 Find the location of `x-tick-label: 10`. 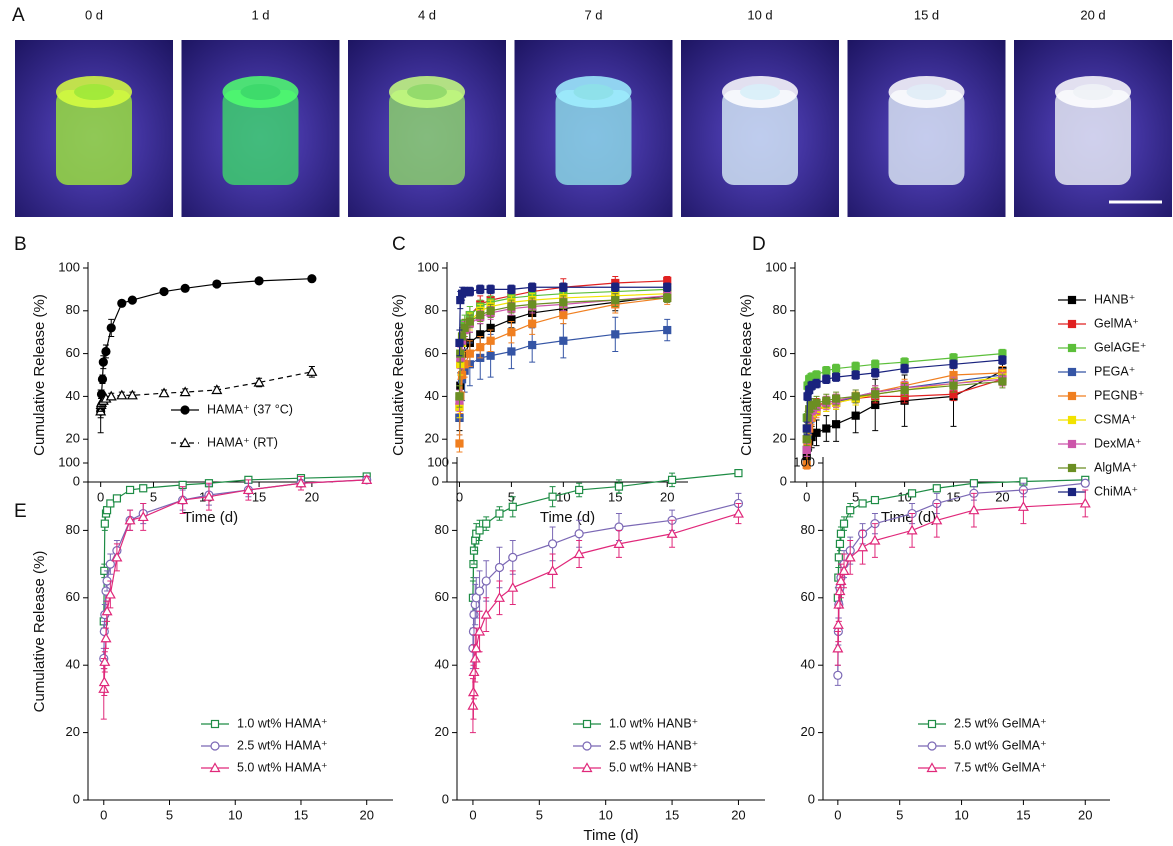

x-tick-label: 10 is located at coordinates (563, 496).